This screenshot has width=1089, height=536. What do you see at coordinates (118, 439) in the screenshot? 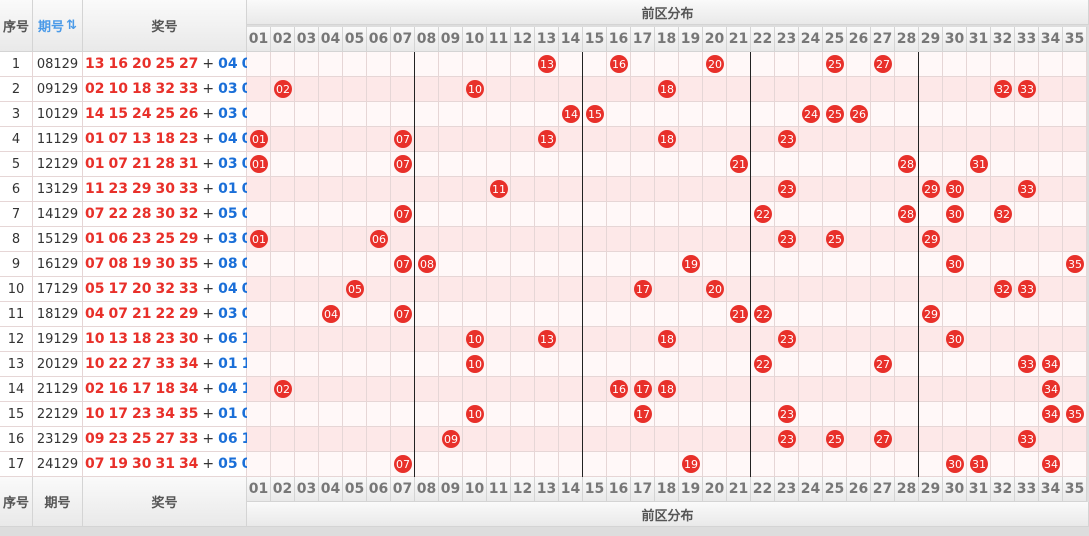
I see `front-number: 23` at bounding box center [118, 439].